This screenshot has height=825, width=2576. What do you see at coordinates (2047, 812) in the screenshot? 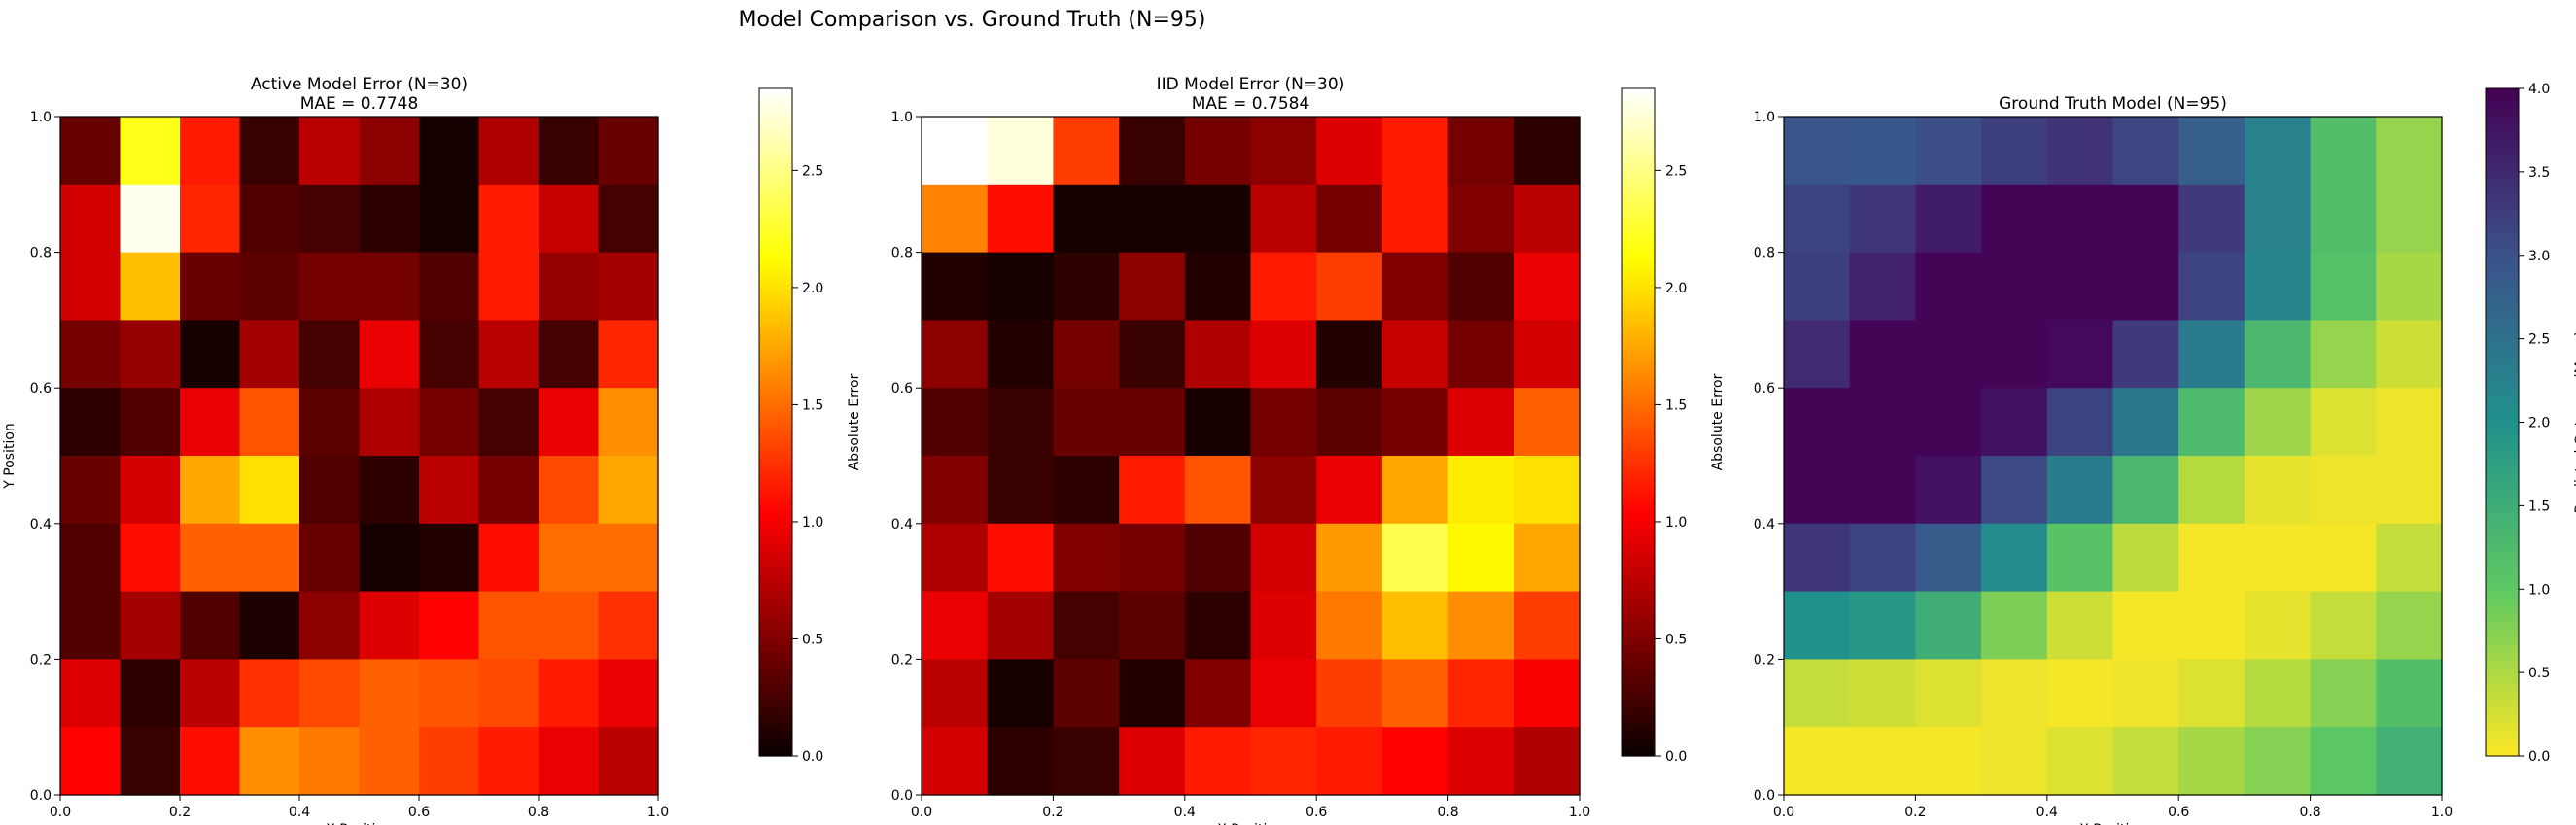
I see `x-tick-label: 0.4` at bounding box center [2047, 812].